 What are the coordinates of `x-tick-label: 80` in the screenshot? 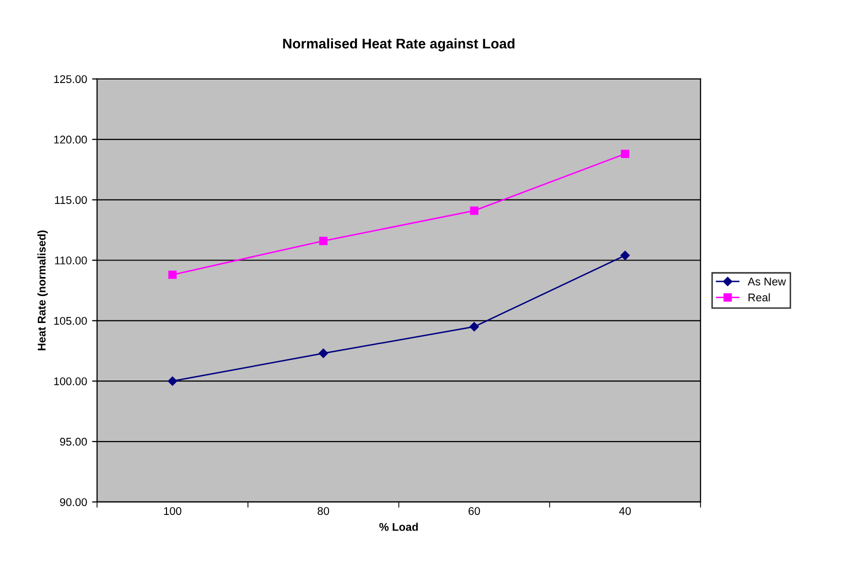 It's located at (324, 511).